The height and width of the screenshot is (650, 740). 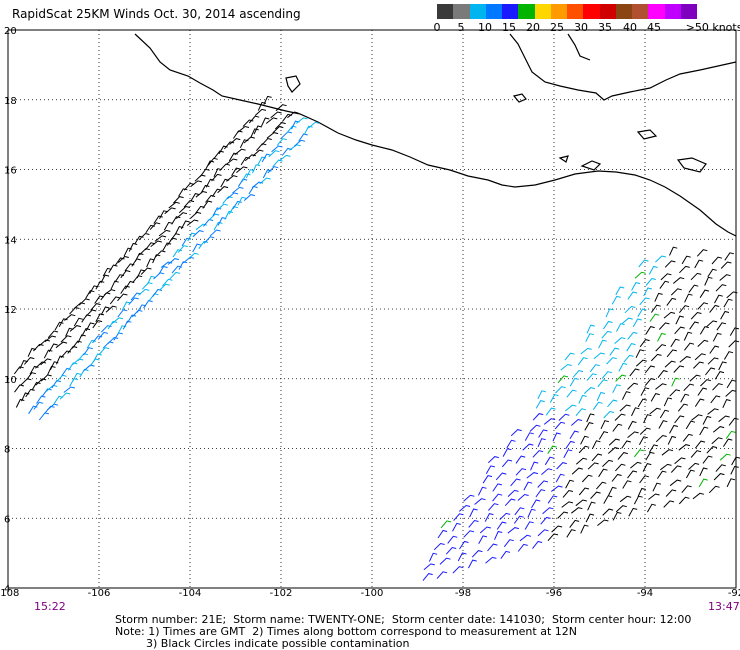 What do you see at coordinates (712, 27) in the screenshot?
I see `colorbar-label: >50 knots` at bounding box center [712, 27].